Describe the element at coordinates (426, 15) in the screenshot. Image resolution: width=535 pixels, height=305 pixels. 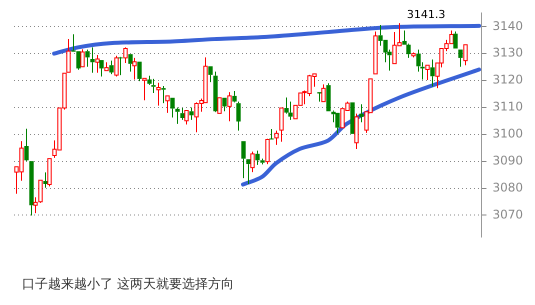
I see `annotation: 3141.3` at that location.